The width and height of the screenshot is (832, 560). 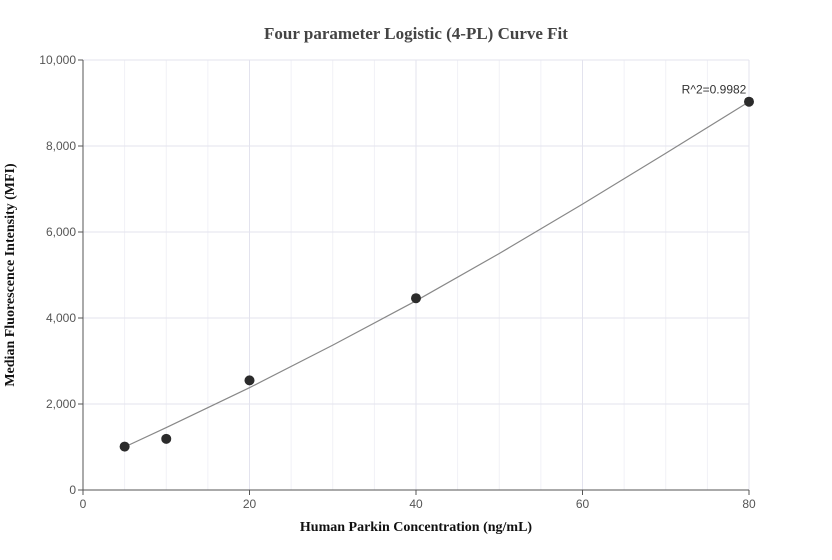 I want to click on y-tick-label: 6,000, so click(x=61, y=232).